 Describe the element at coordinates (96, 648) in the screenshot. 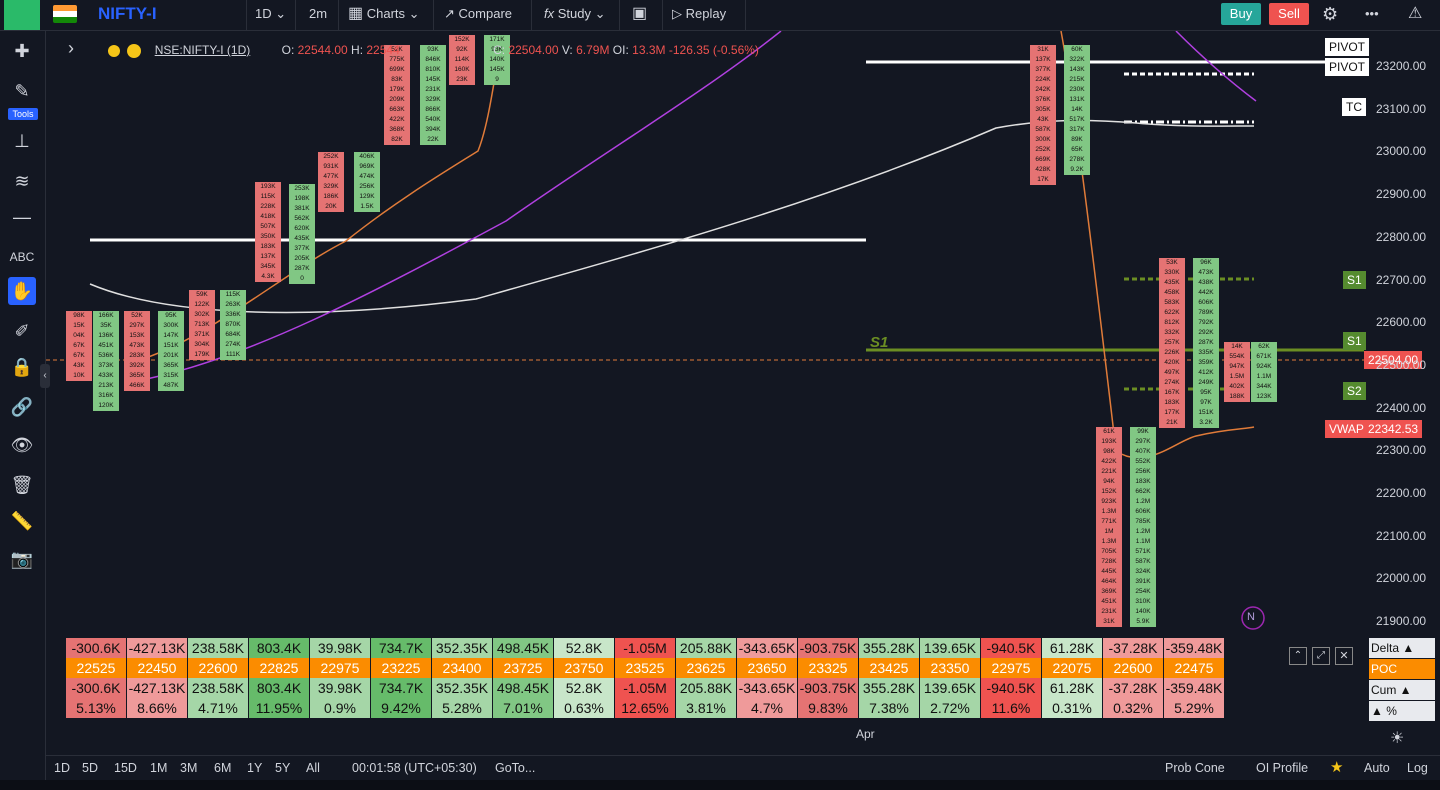

I see `stats-cell: -300.6K` at that location.